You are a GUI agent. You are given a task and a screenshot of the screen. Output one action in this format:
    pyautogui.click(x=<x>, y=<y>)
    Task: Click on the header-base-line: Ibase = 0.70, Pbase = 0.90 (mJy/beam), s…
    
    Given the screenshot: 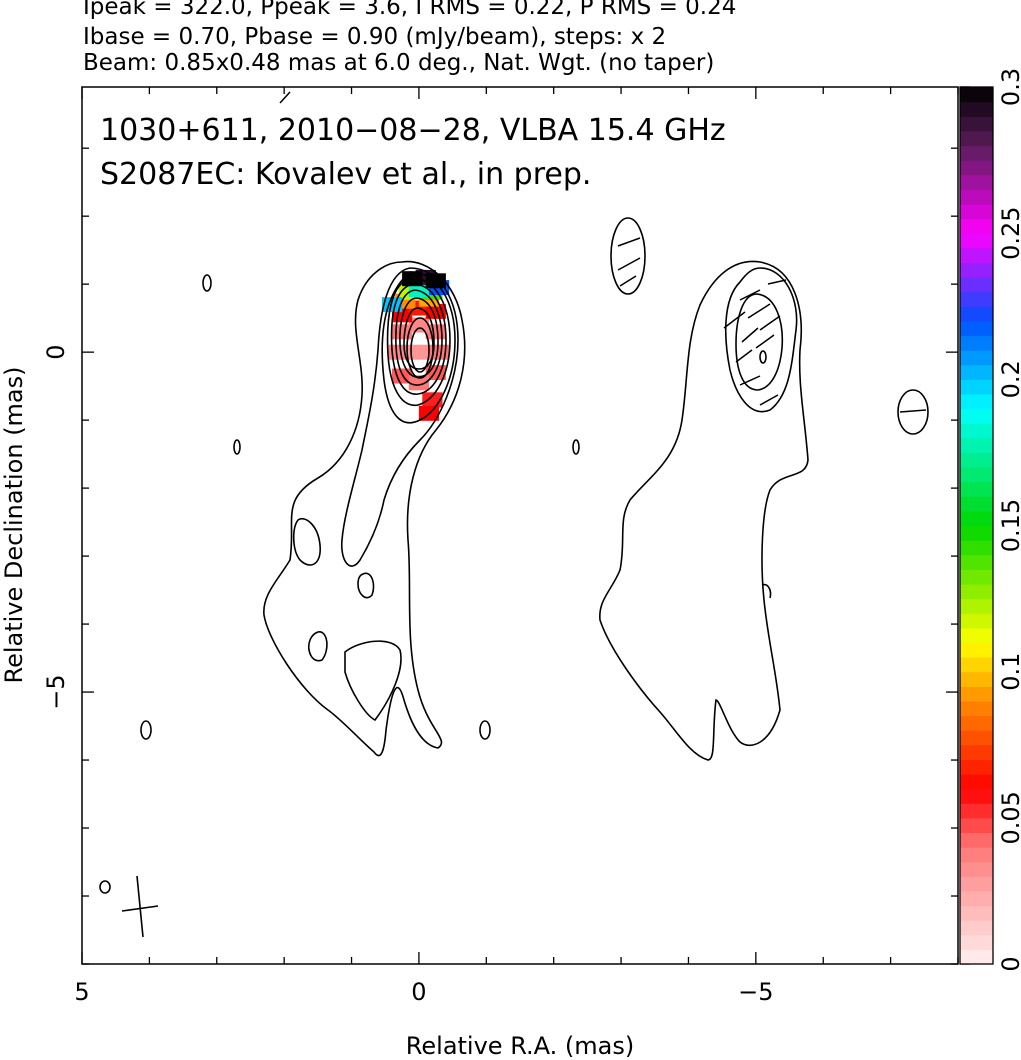 What is the action you would take?
    pyautogui.click(x=375, y=37)
    